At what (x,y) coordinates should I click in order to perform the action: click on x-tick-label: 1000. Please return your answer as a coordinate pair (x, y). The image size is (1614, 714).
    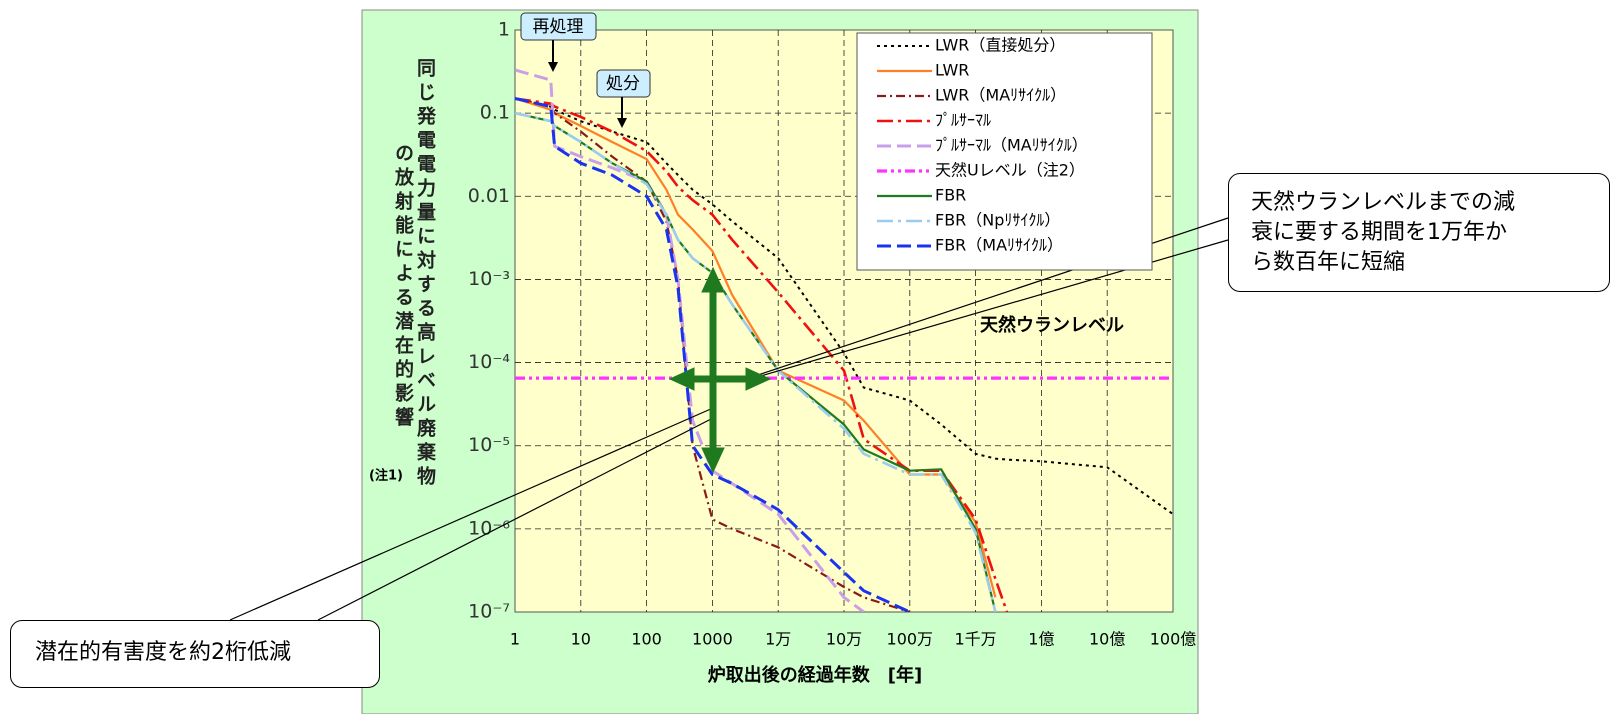
    Looking at the image, I should click on (712, 639).